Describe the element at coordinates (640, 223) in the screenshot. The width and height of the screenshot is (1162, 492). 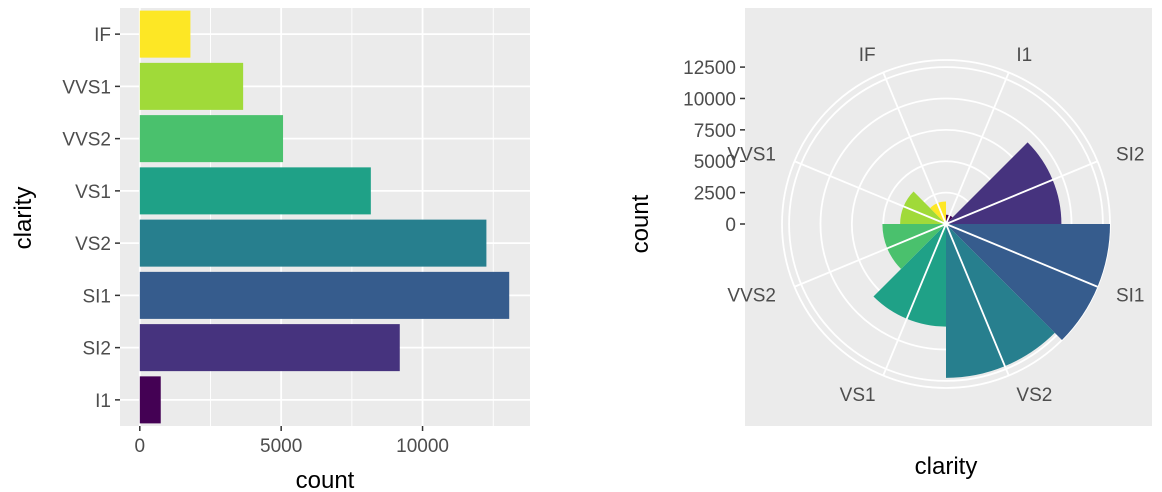
I see `polar-y-axis-title: count` at that location.